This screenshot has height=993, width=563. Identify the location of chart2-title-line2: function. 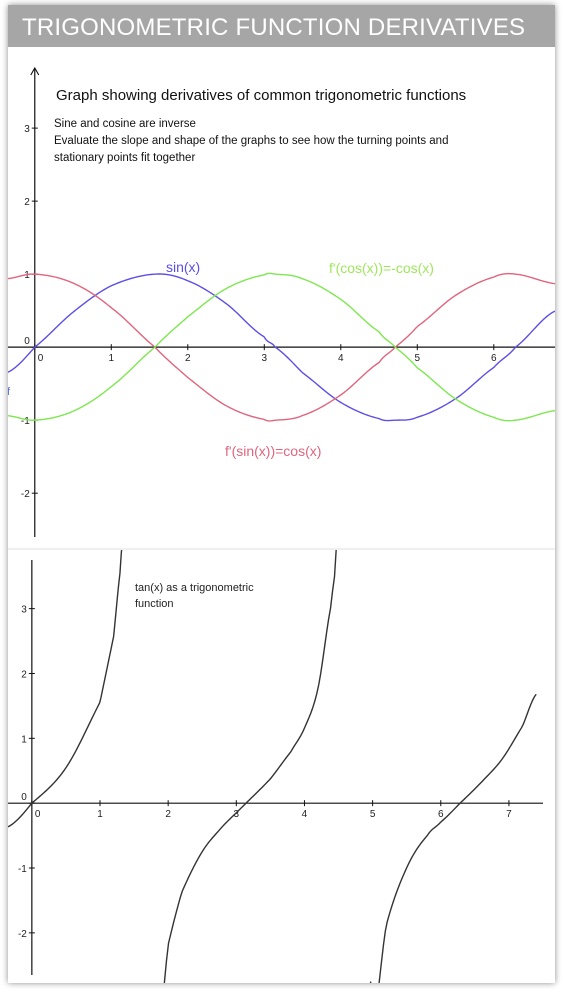
(154, 604).